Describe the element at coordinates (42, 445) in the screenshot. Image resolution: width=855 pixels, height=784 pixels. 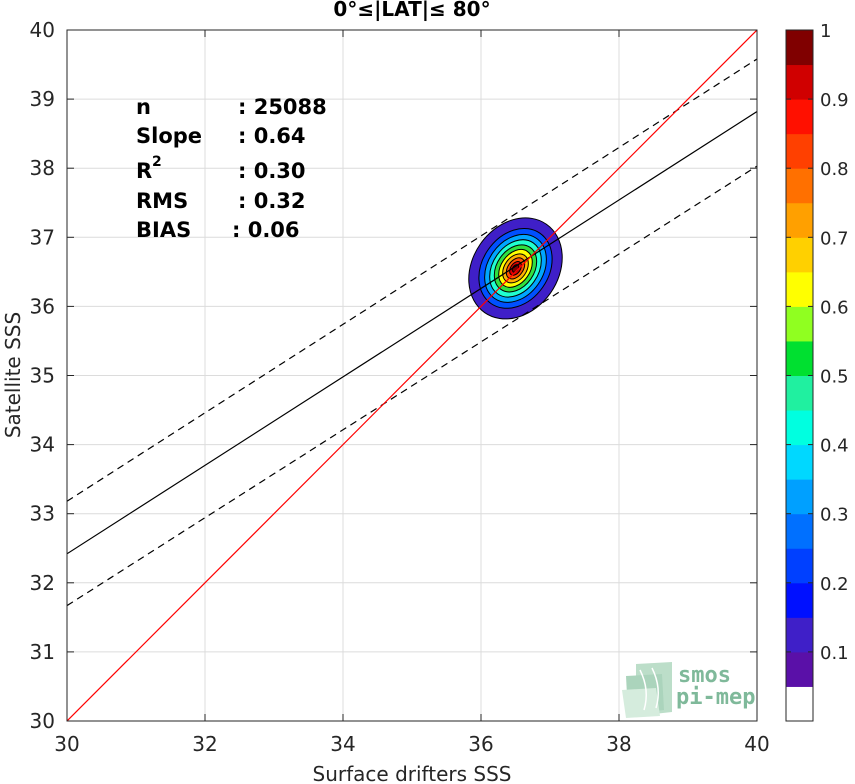
I see `y-tick-label: 34` at that location.